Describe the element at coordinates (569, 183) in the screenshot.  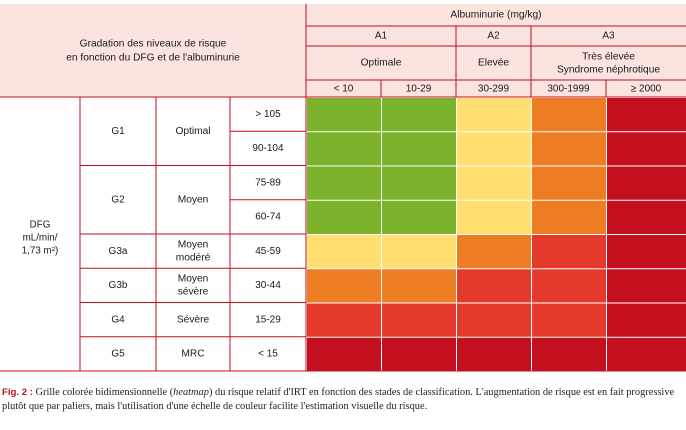
I see `heatmap-cell-r2-c3` at that location.